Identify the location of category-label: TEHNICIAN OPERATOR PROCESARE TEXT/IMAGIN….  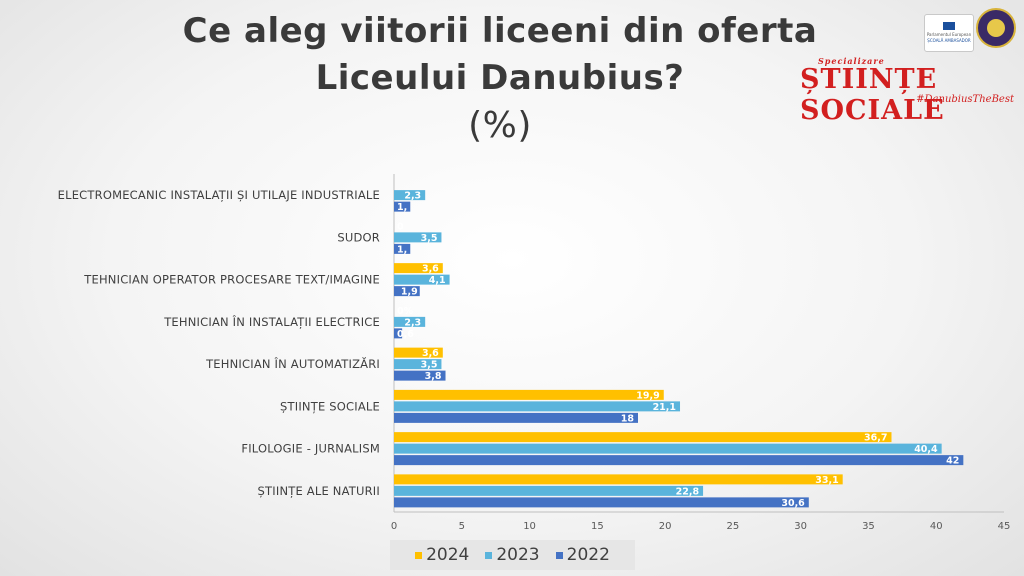
(231, 280).